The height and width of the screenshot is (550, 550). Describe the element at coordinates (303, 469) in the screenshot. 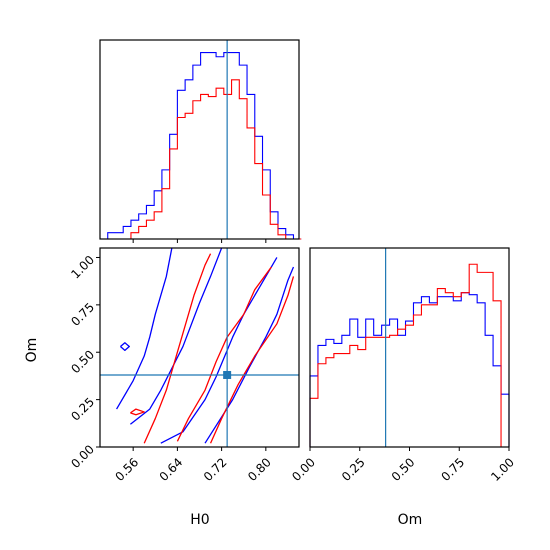

I see `om-histogram-xtick-label: 0.00` at that location.